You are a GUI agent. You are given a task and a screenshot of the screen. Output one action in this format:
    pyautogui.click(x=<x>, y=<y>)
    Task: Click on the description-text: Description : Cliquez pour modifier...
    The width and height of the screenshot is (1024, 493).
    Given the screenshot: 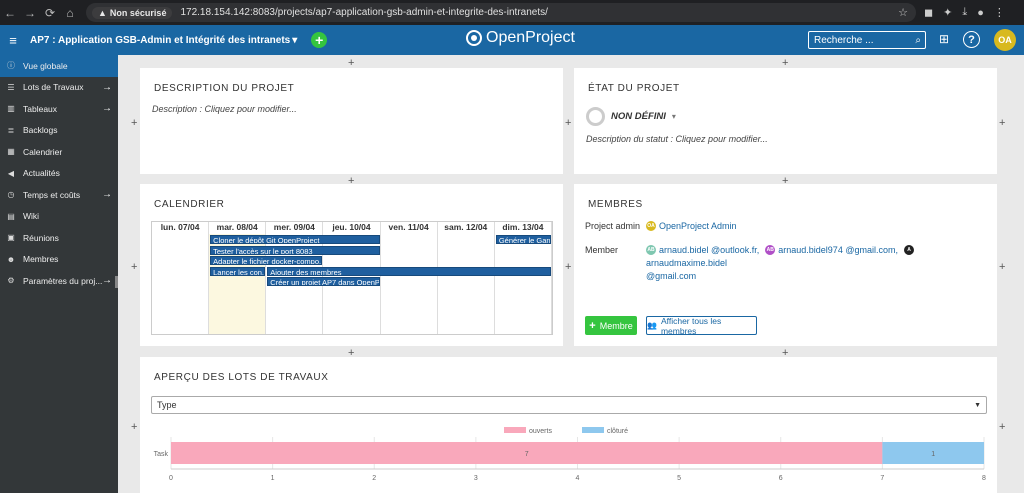 What is the action you would take?
    pyautogui.click(x=224, y=109)
    